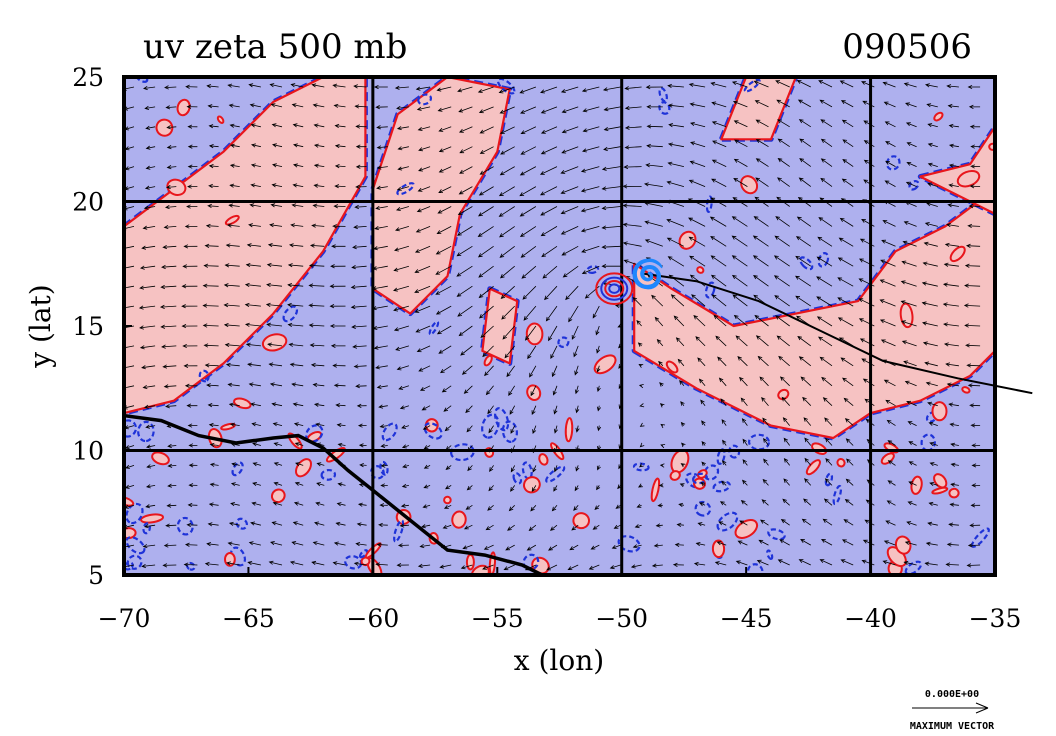  What do you see at coordinates (952, 710) in the screenshot?
I see `max-vector-legend: 0.000E+00 MAXIMUM VECTOR` at bounding box center [952, 710].